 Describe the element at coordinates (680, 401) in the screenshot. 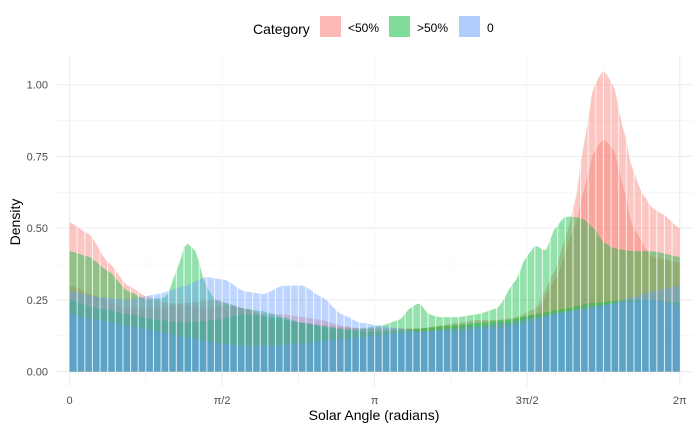

I see `x-tick-label: 2π` at that location.